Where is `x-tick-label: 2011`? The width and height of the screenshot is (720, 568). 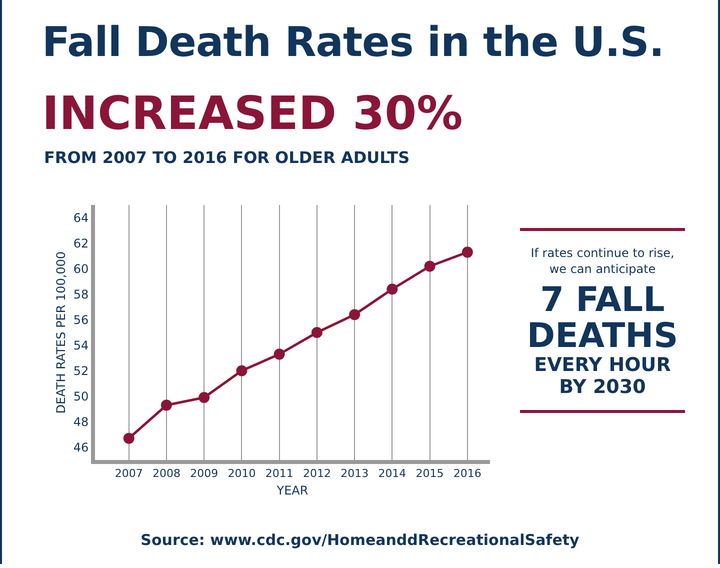 x-tick-label: 2011 is located at coordinates (279, 473).